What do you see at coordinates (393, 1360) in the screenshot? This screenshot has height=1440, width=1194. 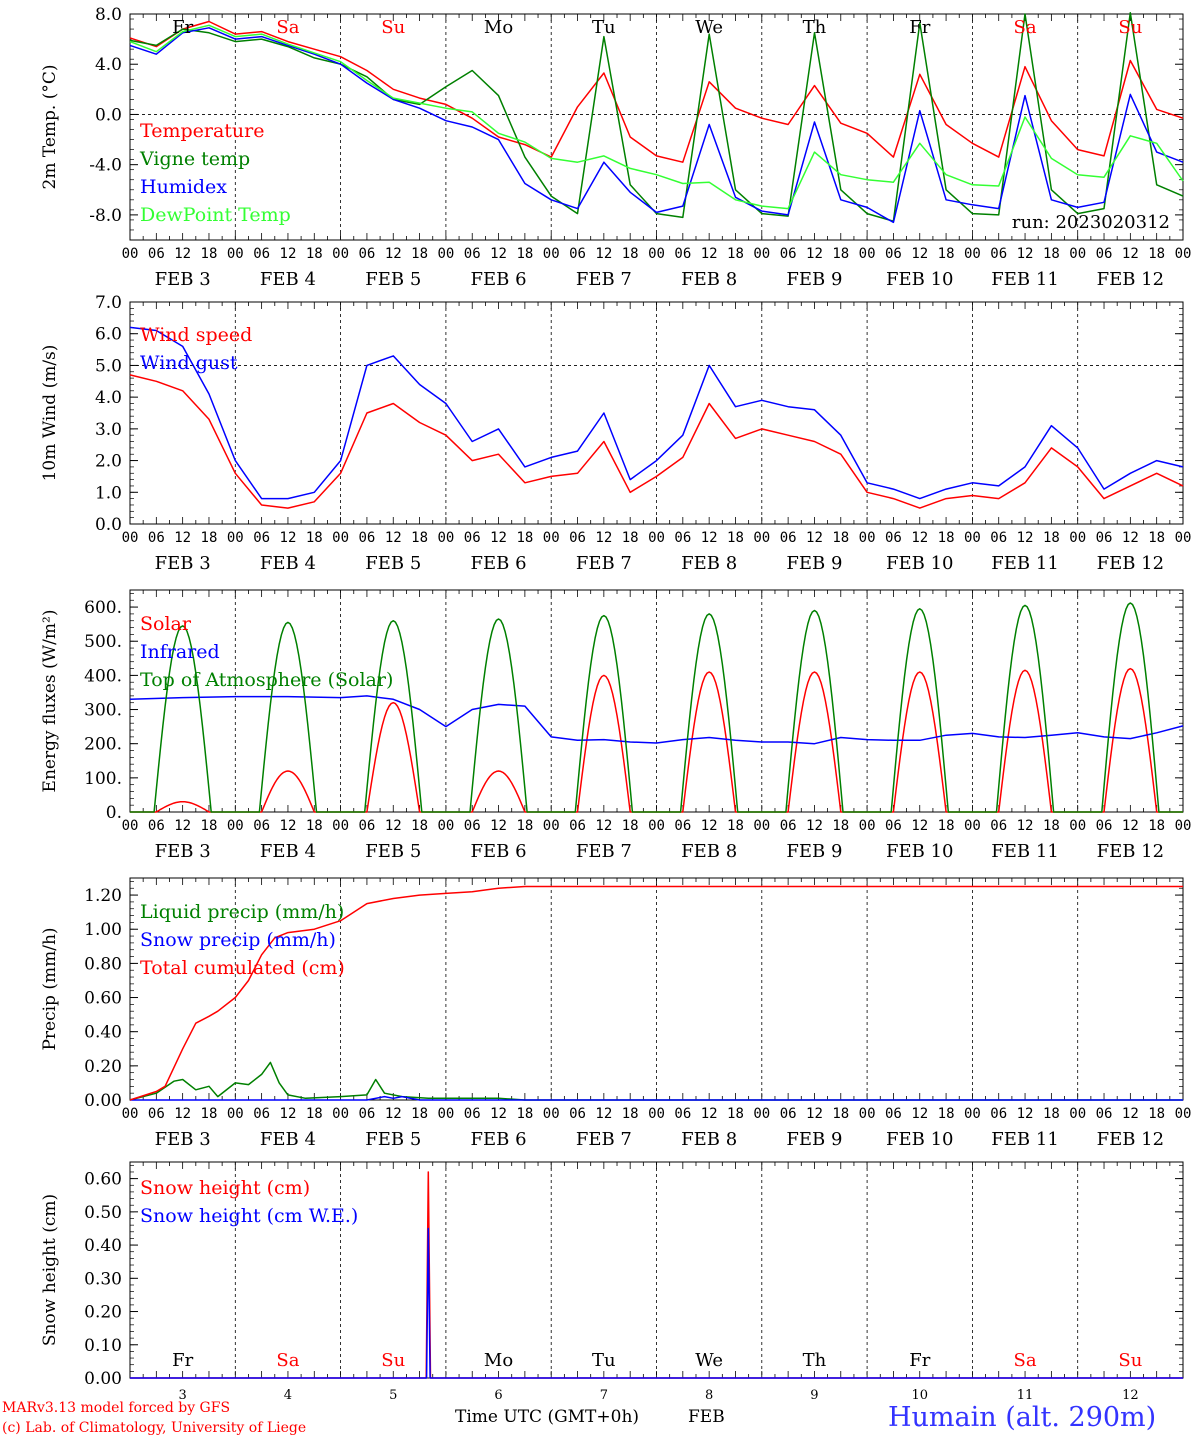 I see `day-name-label: Su` at bounding box center [393, 1360].